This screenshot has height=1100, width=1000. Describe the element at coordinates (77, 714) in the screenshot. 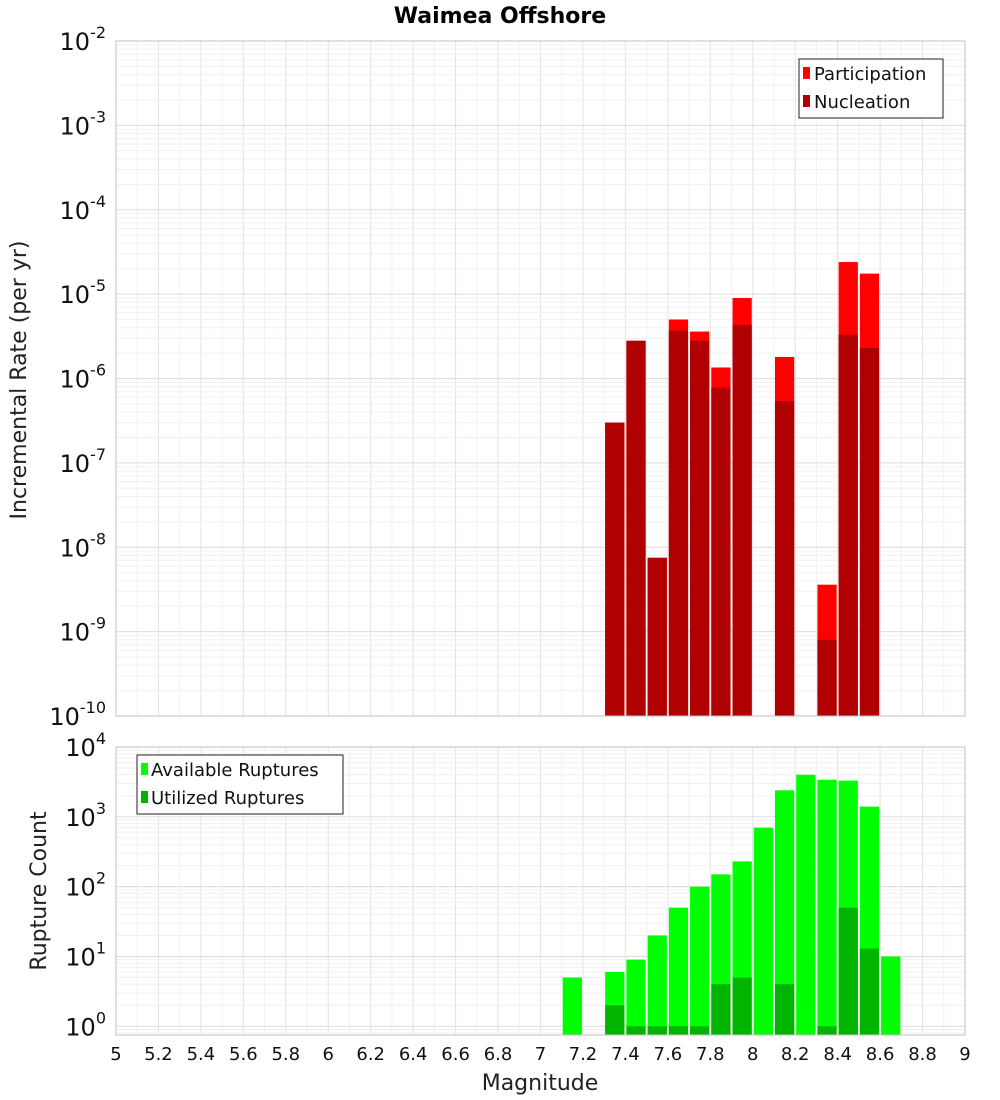

I see `top-y-tick-label: 10⁻¹⁰` at that location.